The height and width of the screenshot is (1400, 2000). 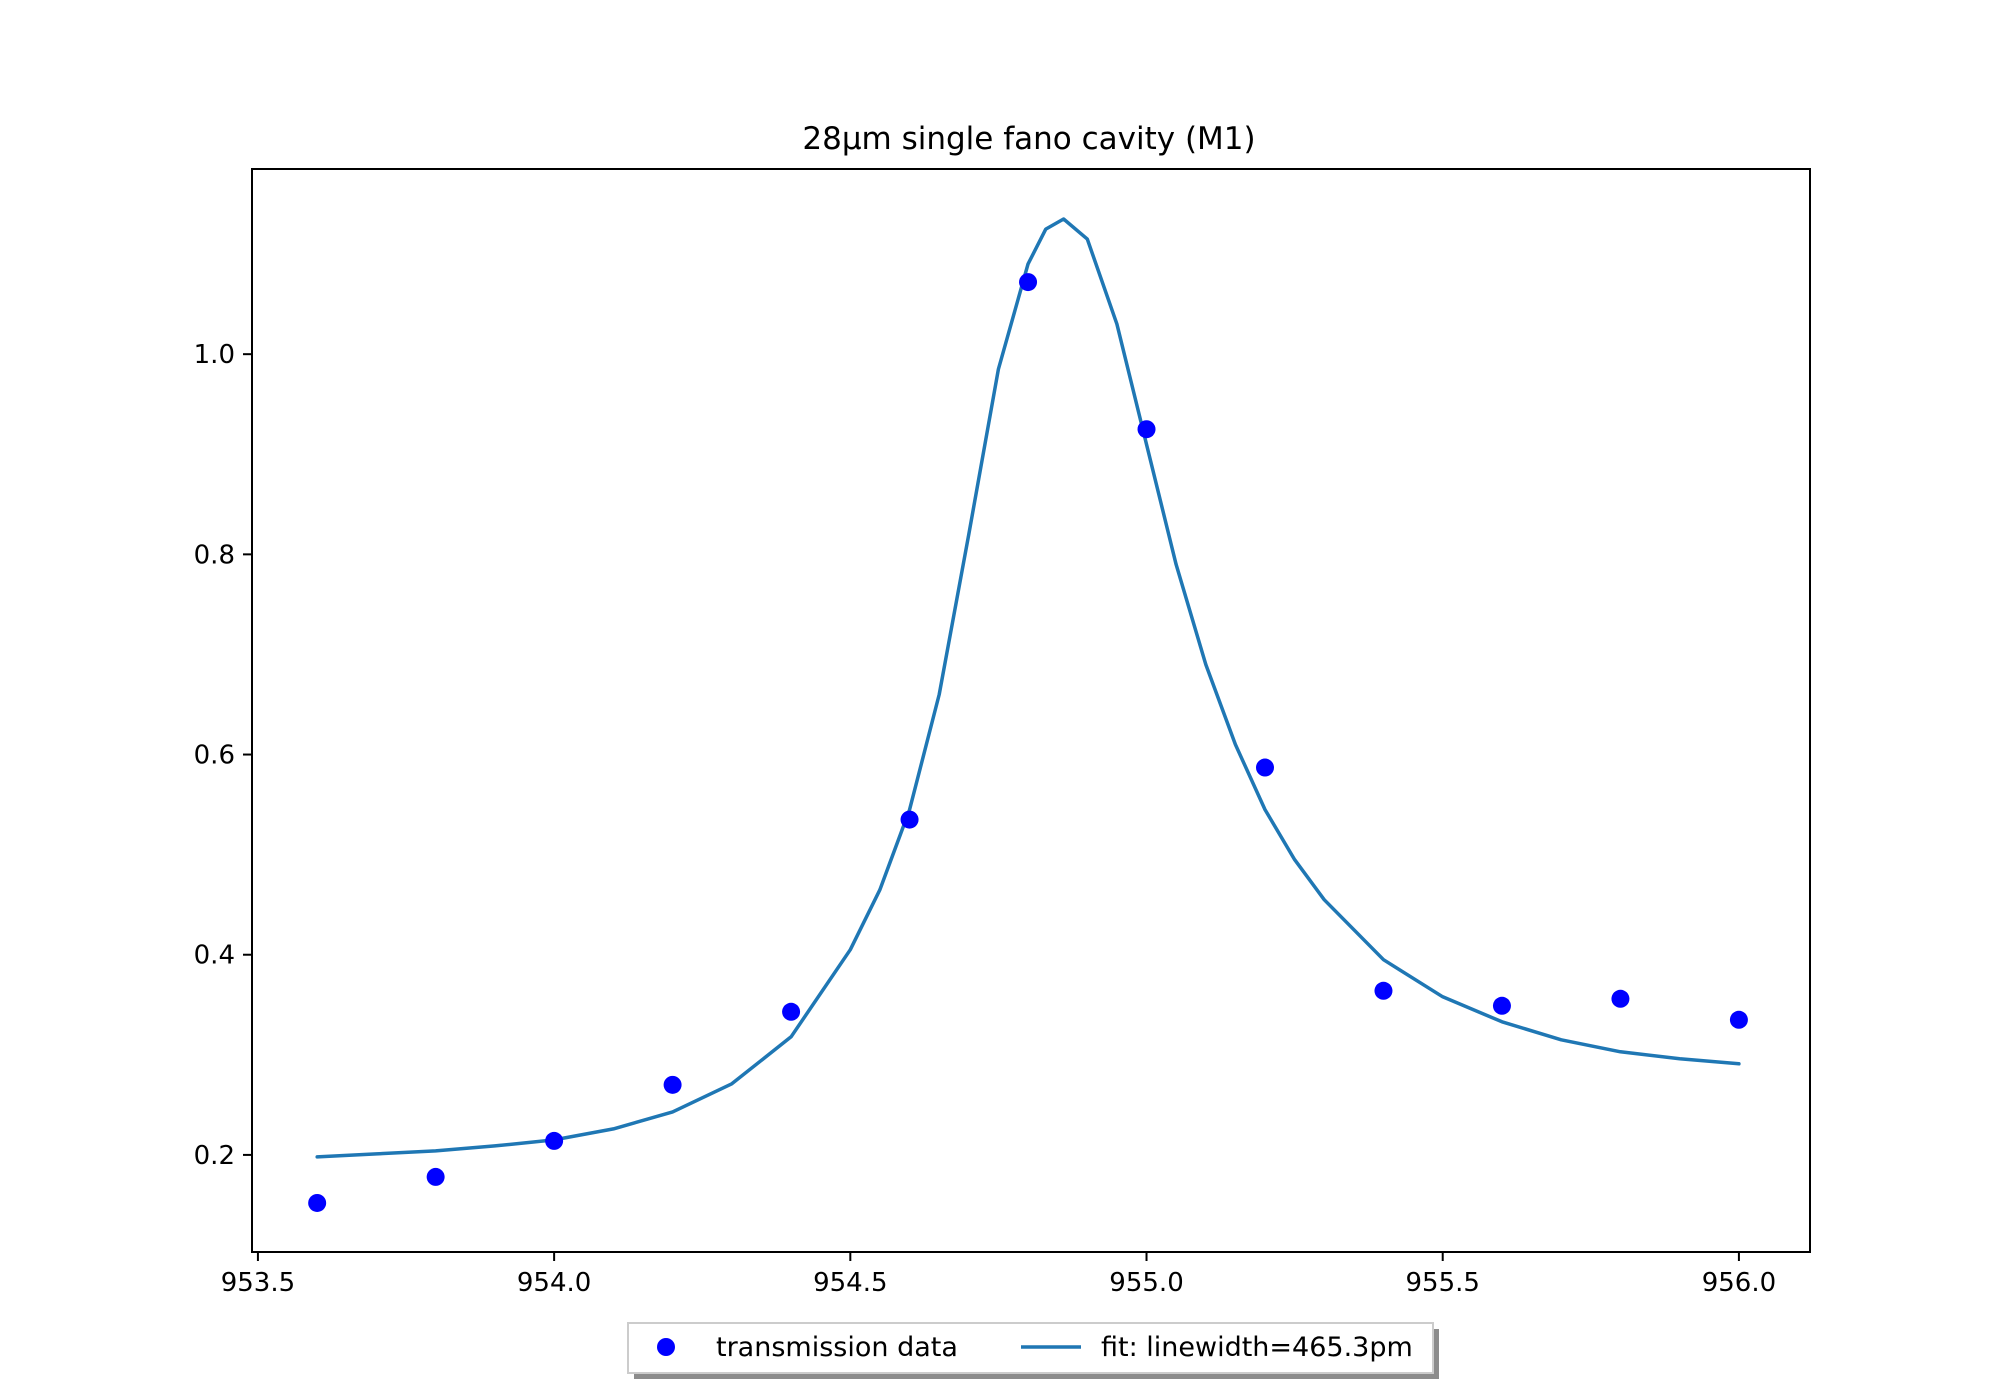 What do you see at coordinates (214, 1156) in the screenshot?
I see `y-tick-label: 0.2` at bounding box center [214, 1156].